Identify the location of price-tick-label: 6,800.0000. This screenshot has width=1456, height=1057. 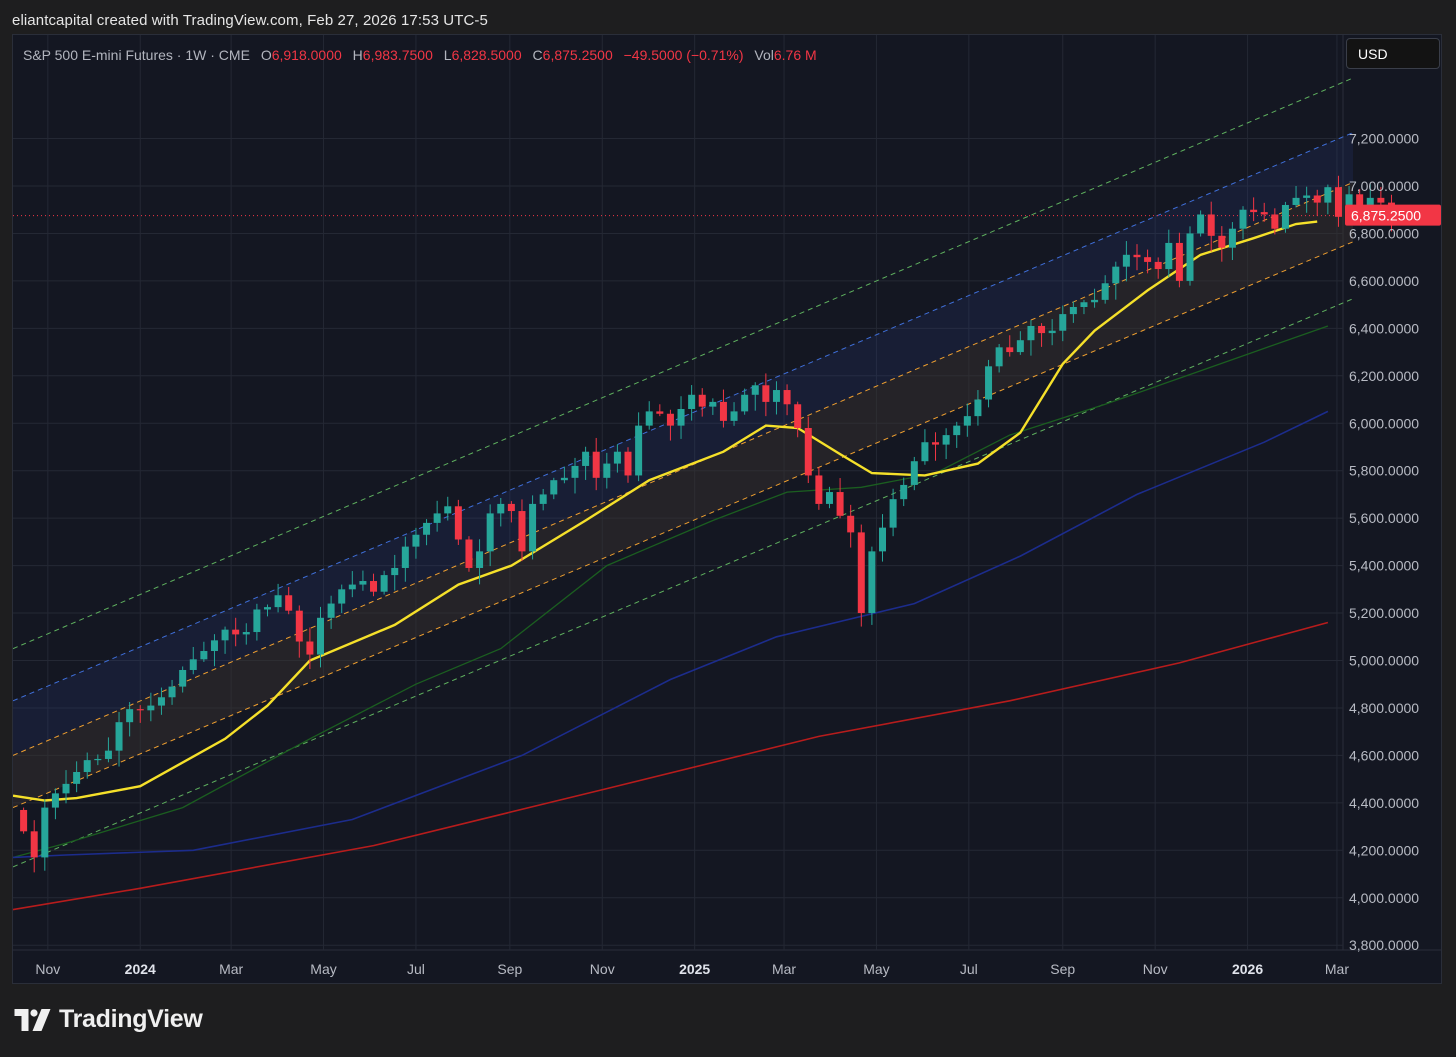
(1384, 233).